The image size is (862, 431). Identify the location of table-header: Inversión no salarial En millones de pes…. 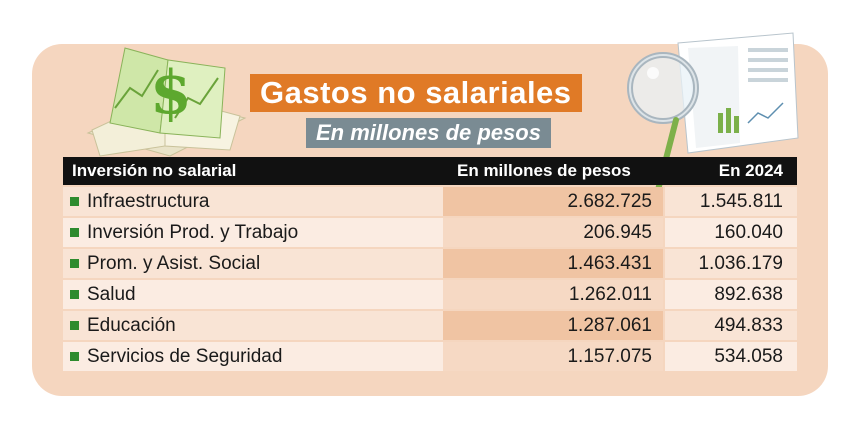
(430, 171).